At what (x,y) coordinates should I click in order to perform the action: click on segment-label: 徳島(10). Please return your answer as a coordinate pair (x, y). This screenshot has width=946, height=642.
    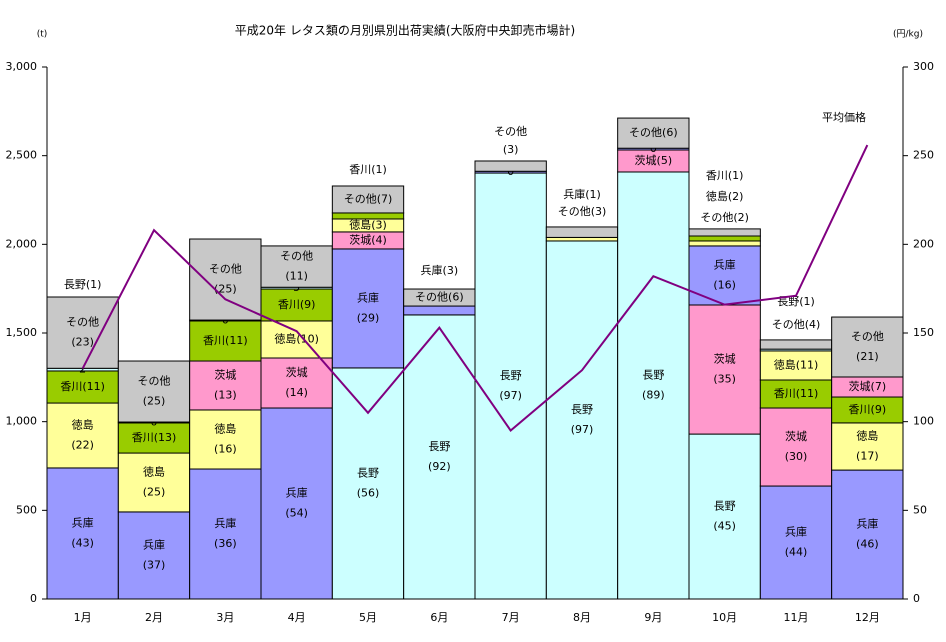
    Looking at the image, I should click on (296, 338).